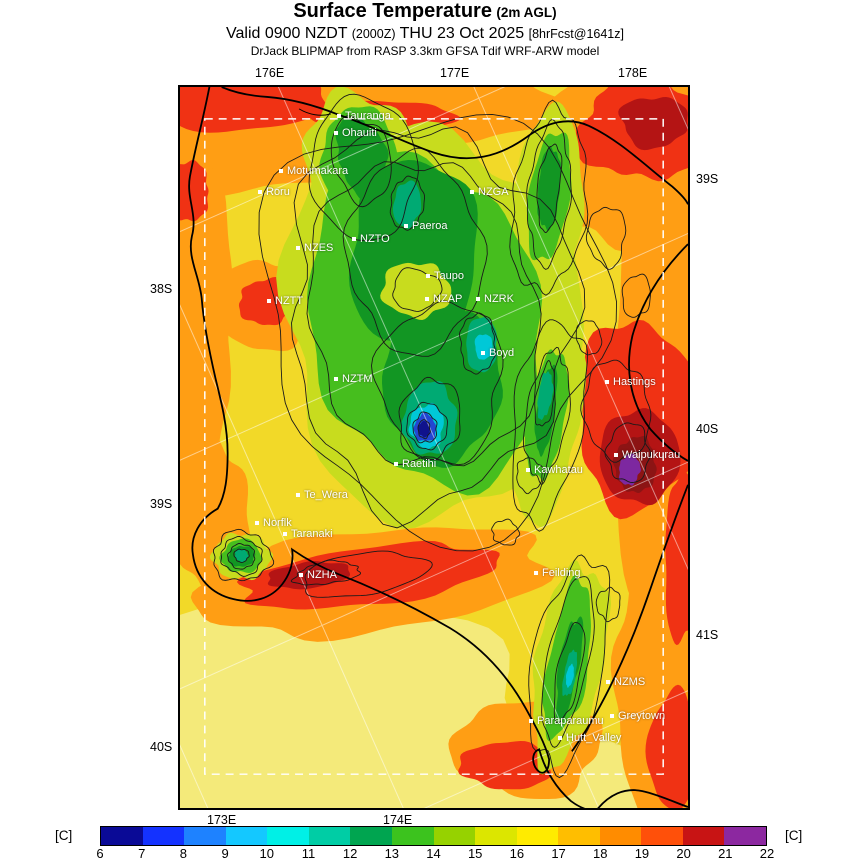  What do you see at coordinates (493, 192) in the screenshot?
I see `station-name: NZGA` at bounding box center [493, 192].